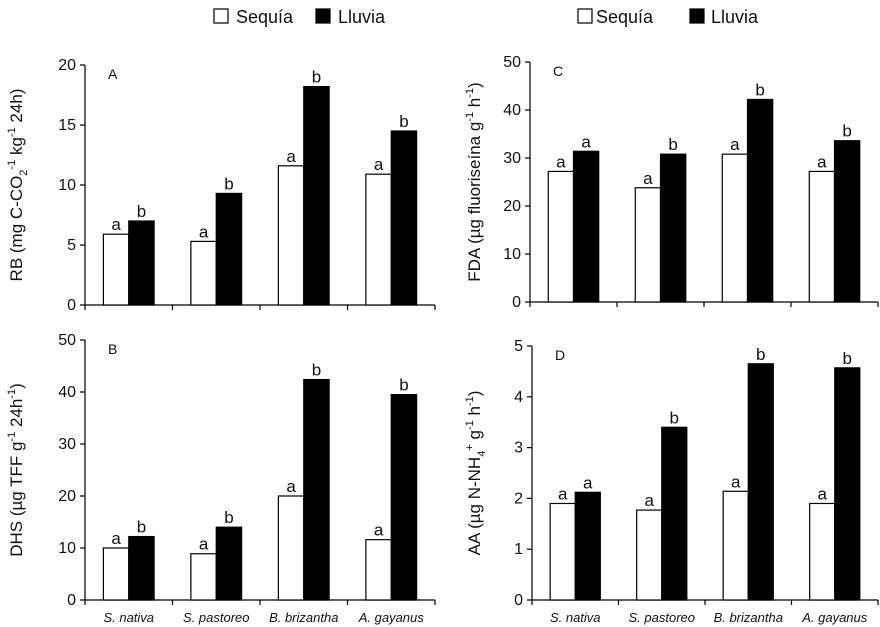 This screenshot has height=627, width=880. Describe the element at coordinates (512, 158) in the screenshot. I see `y-tick-label: 30` at that location.